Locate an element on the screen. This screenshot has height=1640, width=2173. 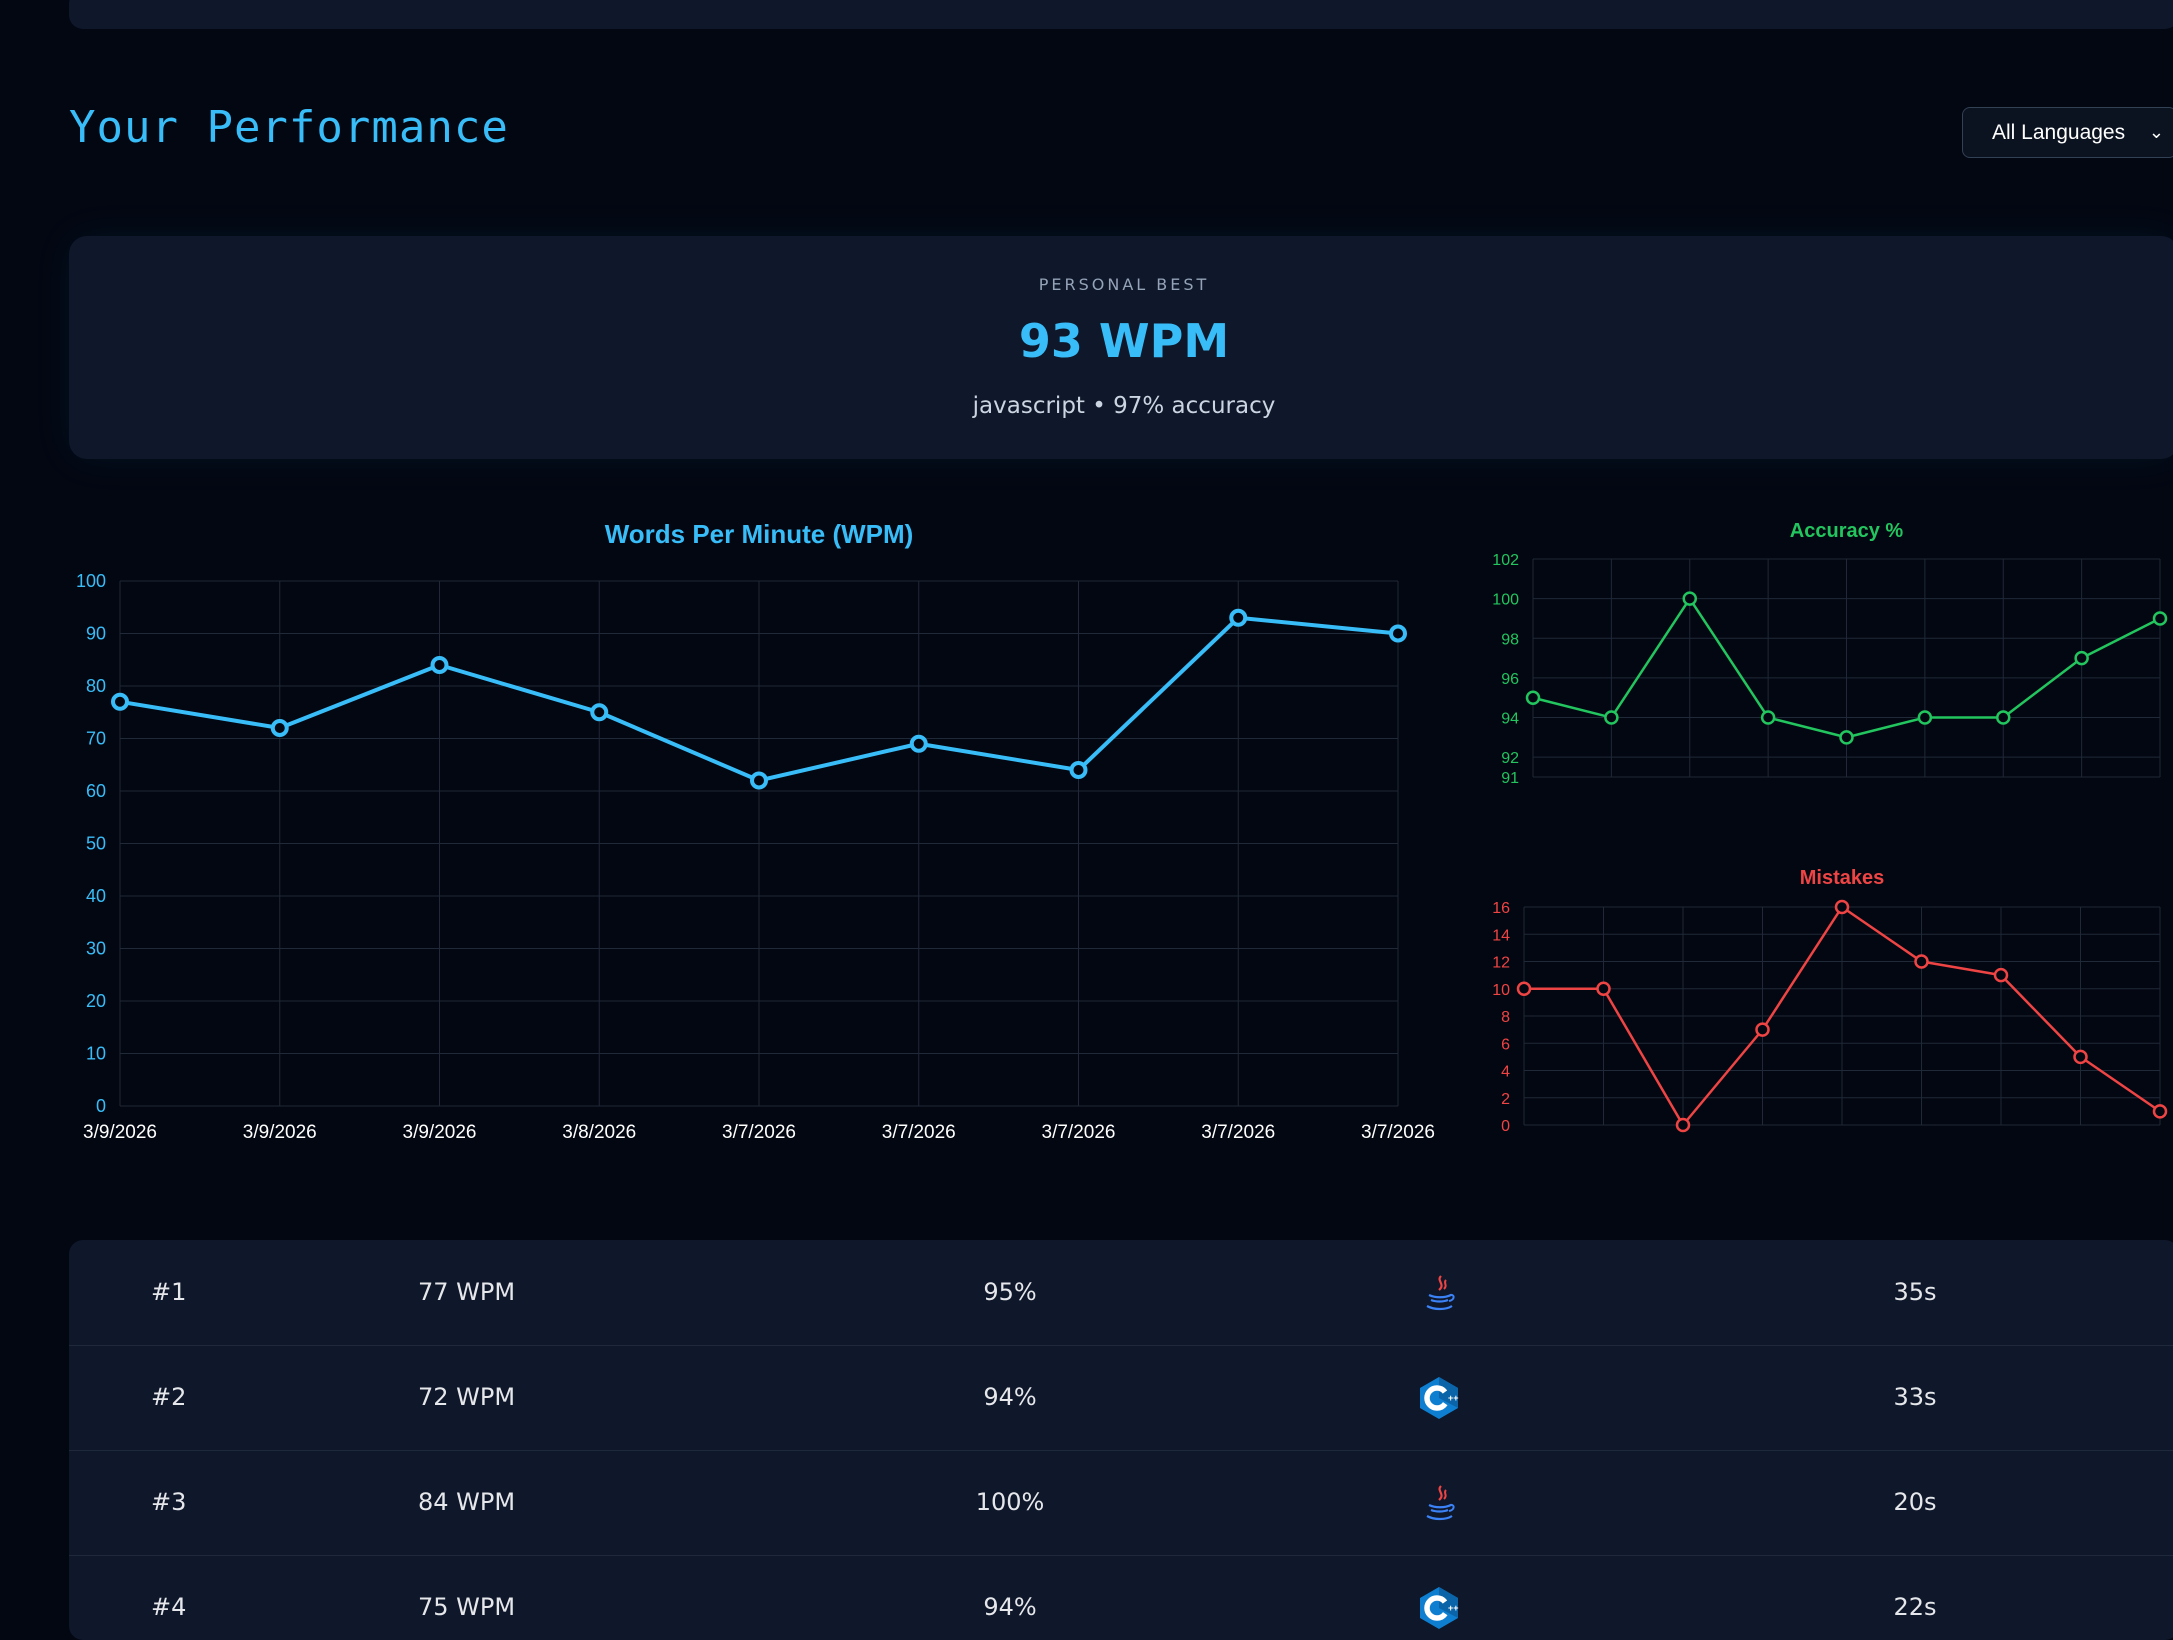
y-tick-label: 90 is located at coordinates (96, 634).